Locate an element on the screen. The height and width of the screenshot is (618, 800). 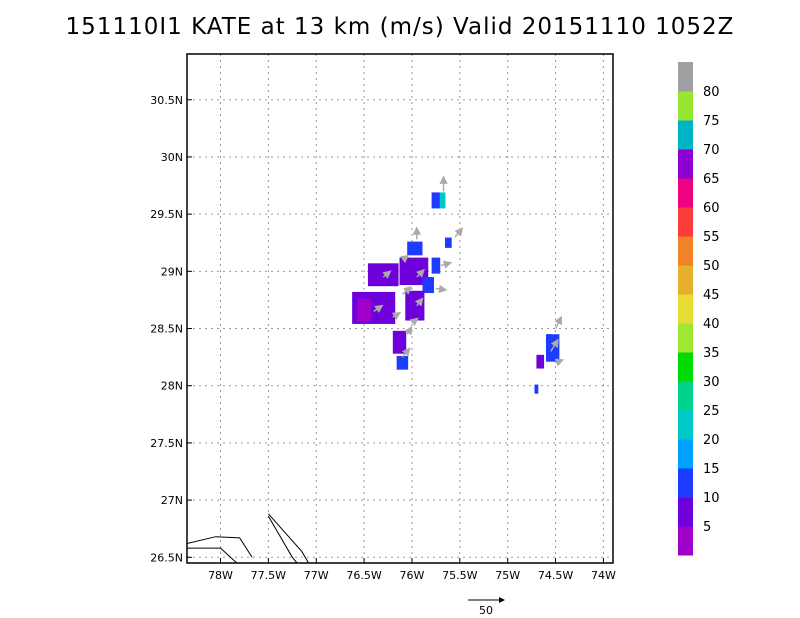
reference-vector-label: 50 is located at coordinates (486, 610).